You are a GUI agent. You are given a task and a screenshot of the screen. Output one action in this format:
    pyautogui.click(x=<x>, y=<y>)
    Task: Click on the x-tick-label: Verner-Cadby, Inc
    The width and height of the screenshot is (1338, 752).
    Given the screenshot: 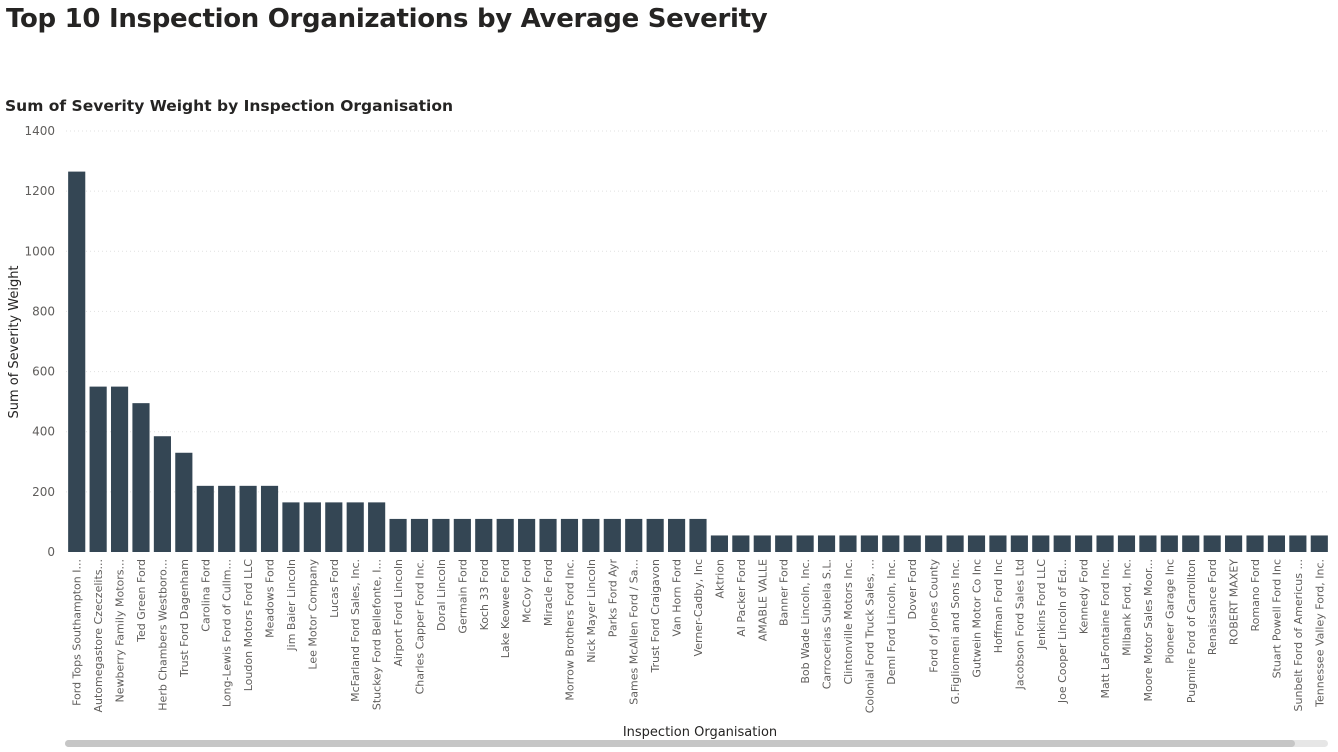 What is the action you would take?
    pyautogui.click(x=698, y=607)
    